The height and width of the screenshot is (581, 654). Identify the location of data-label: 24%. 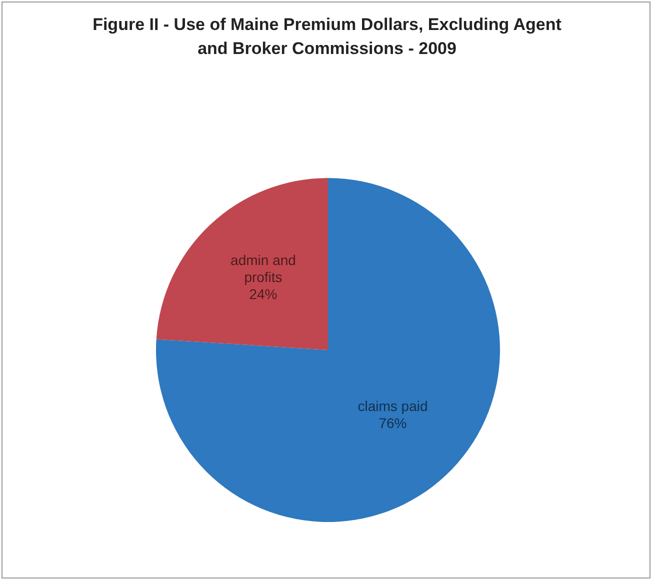
(263, 294).